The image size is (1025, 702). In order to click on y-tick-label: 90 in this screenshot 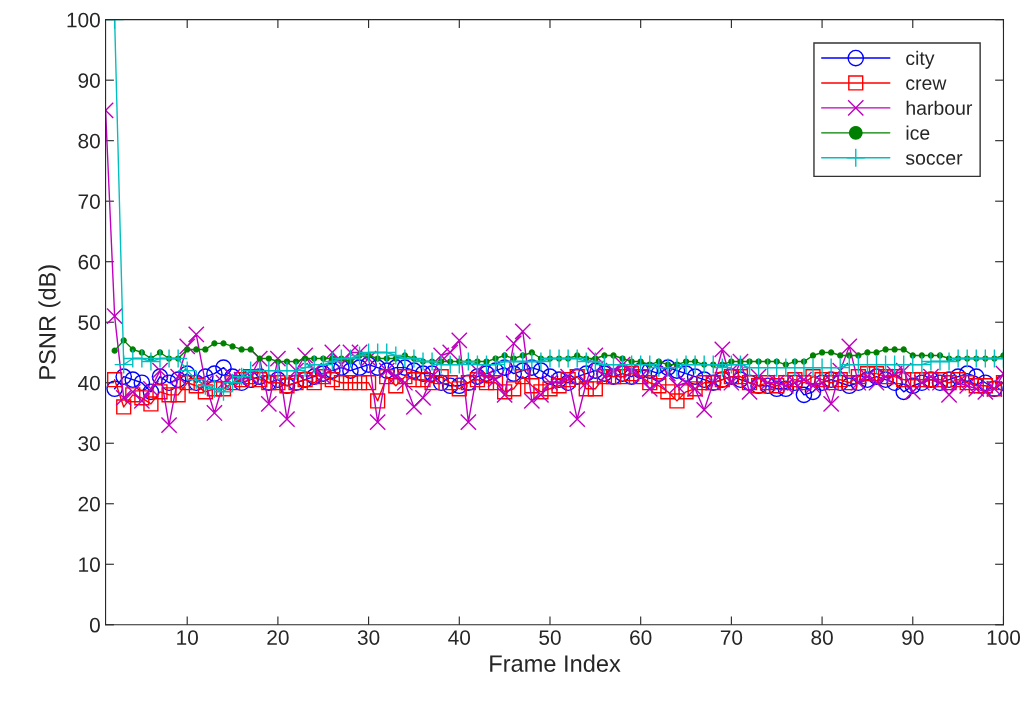, I will do `click(89, 80)`.